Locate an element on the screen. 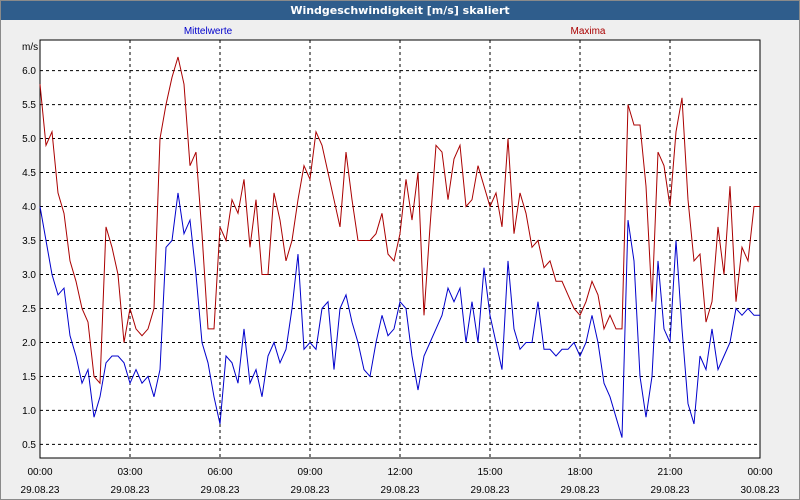 The height and width of the screenshot is (500, 800). x-tick-date: 30.08.23 is located at coordinates (760, 490).